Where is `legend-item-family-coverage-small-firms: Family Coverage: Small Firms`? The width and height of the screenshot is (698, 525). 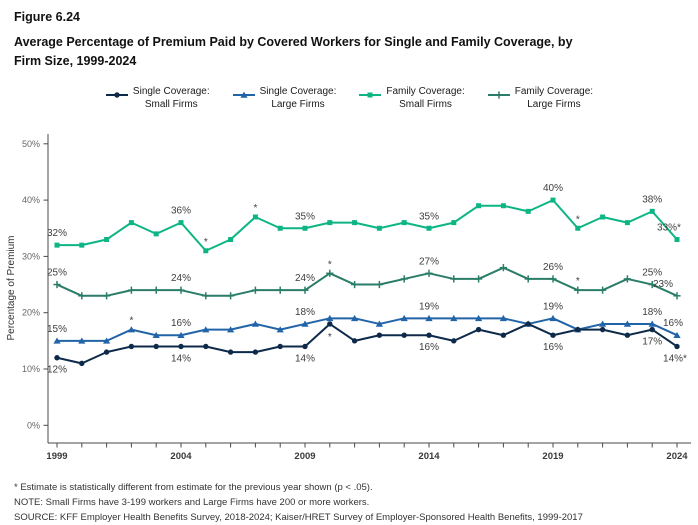
legend-item-family-coverage-small-firms: Family Coverage: Small Firms is located at coordinates (411, 98).